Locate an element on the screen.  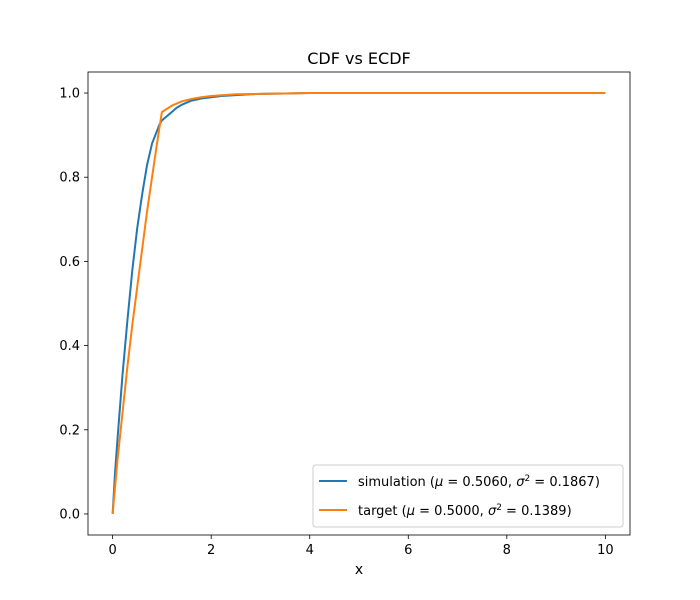
y-axis: 0.0 0.2 0.4 0.6 0.8 1.0 is located at coordinates (73, 304).